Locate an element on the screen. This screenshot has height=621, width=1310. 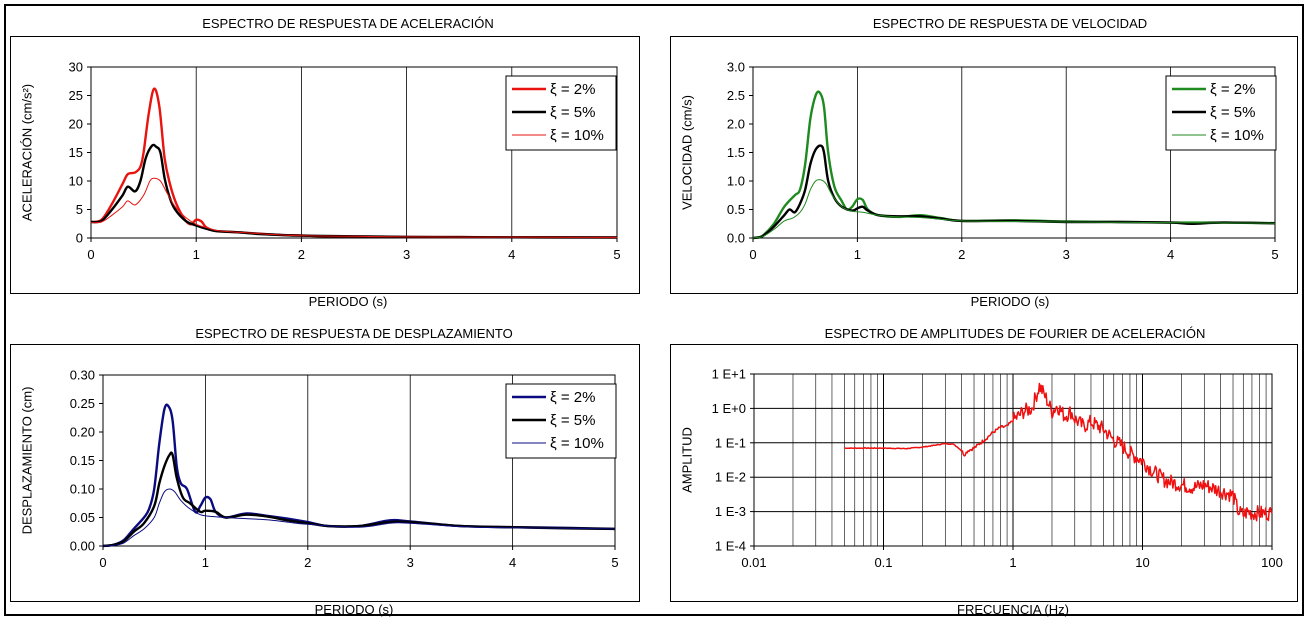
despl-series-0-line is located at coordinates (359, 475).